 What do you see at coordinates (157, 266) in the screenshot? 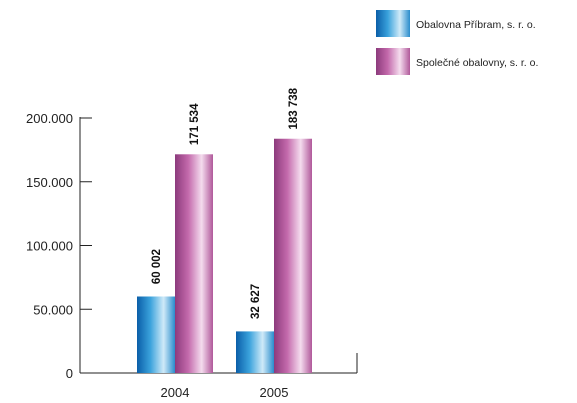
I see `bar-value-label: 60 002` at bounding box center [157, 266].